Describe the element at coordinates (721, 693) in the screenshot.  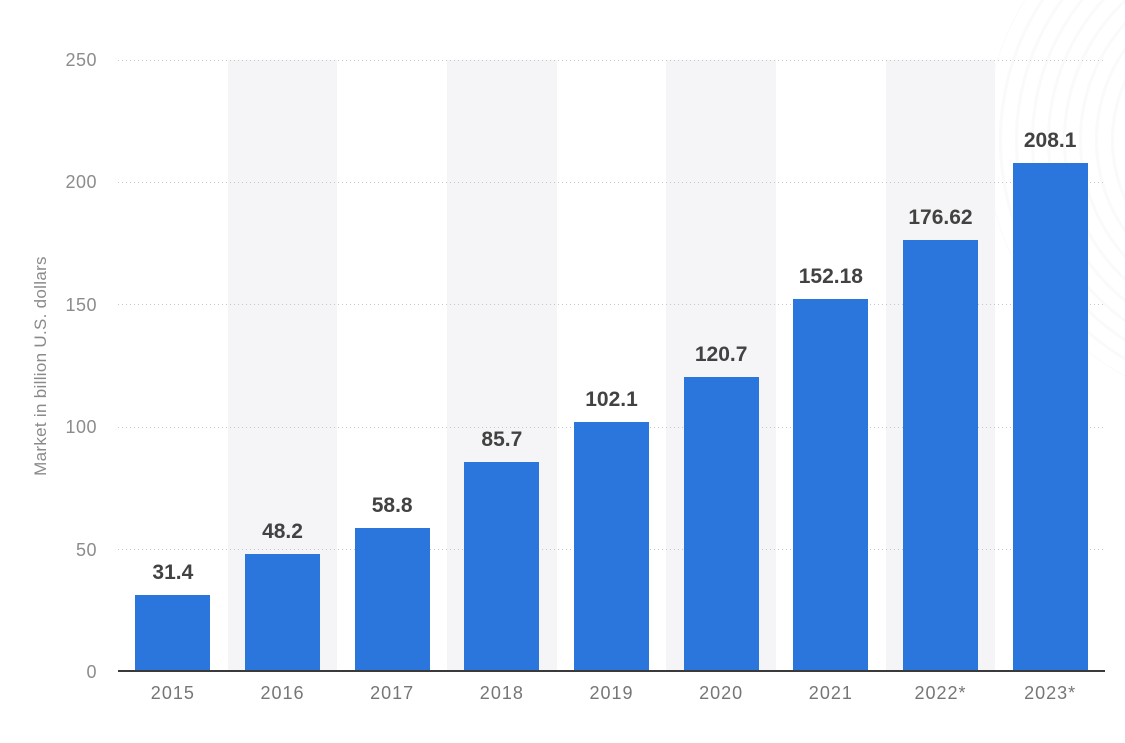
I see `x-tick-label-2020: 2020` at that location.